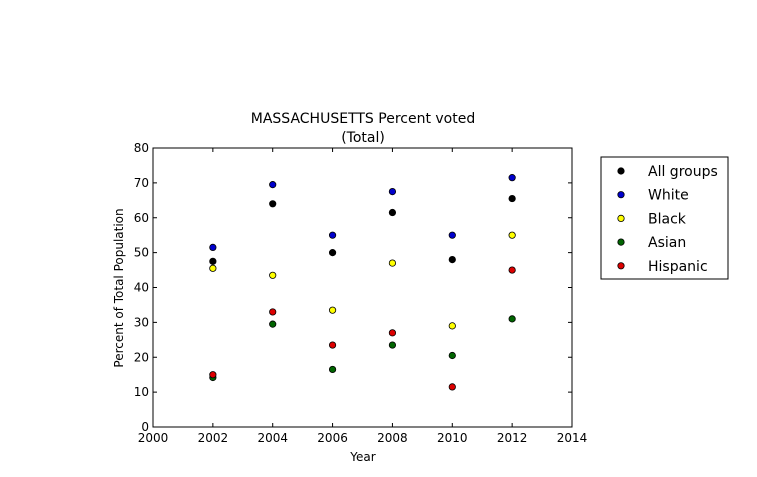 Image resolution: width=757 pixels, height=477 pixels. Describe the element at coordinates (145, 427) in the screenshot. I see `y-tick-label: 0` at that location.